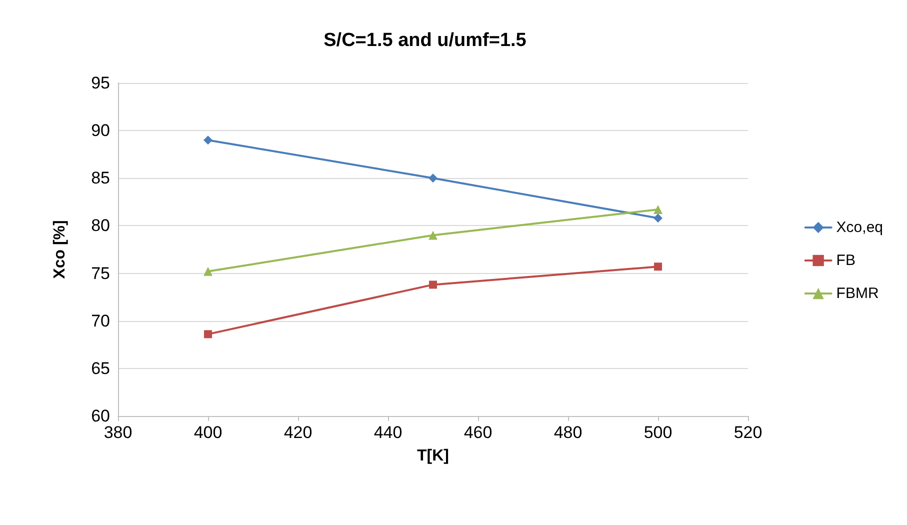  Describe the element at coordinates (388, 432) in the screenshot. I see `x-tick-label: 440` at that location.